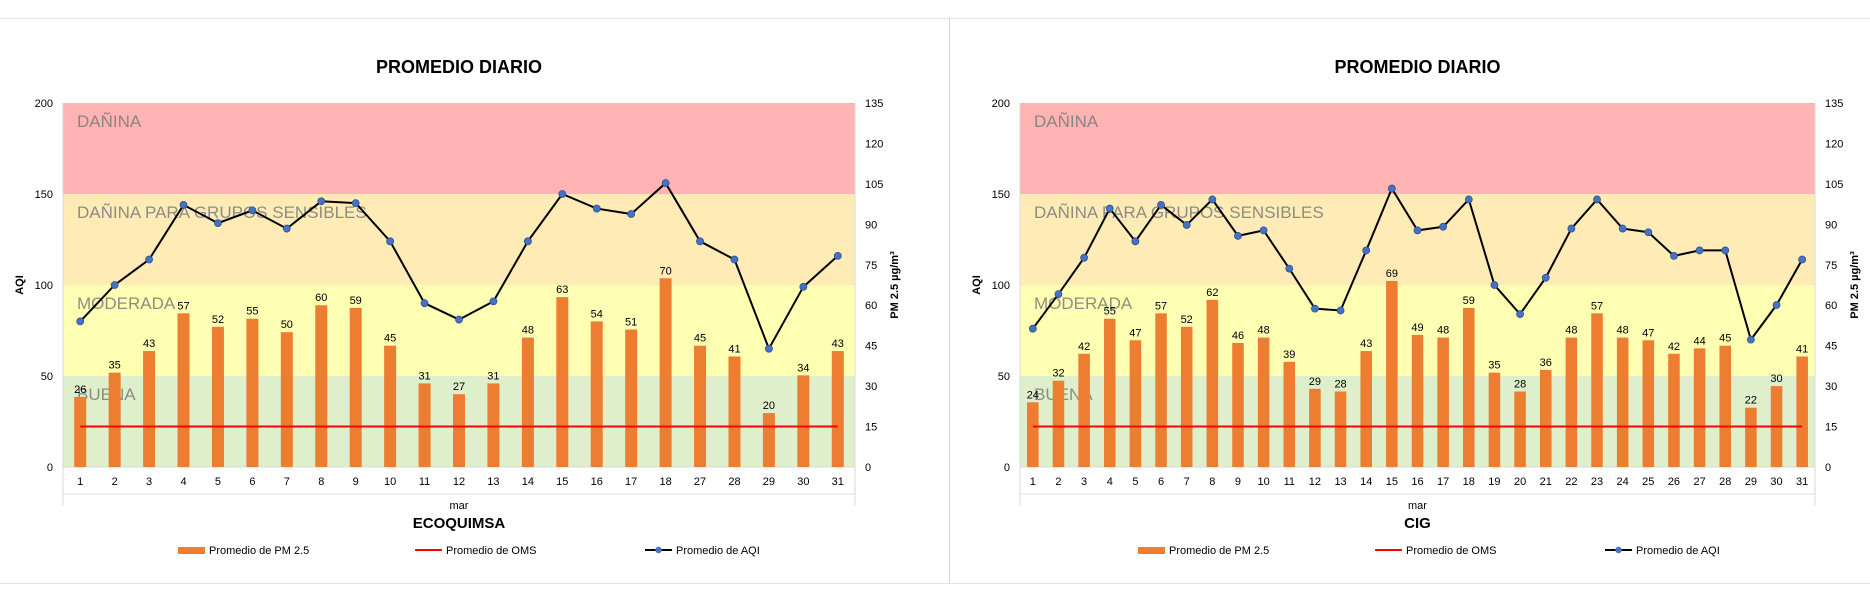  I want to click on pm25-bar-label: 45, so click(700, 339).